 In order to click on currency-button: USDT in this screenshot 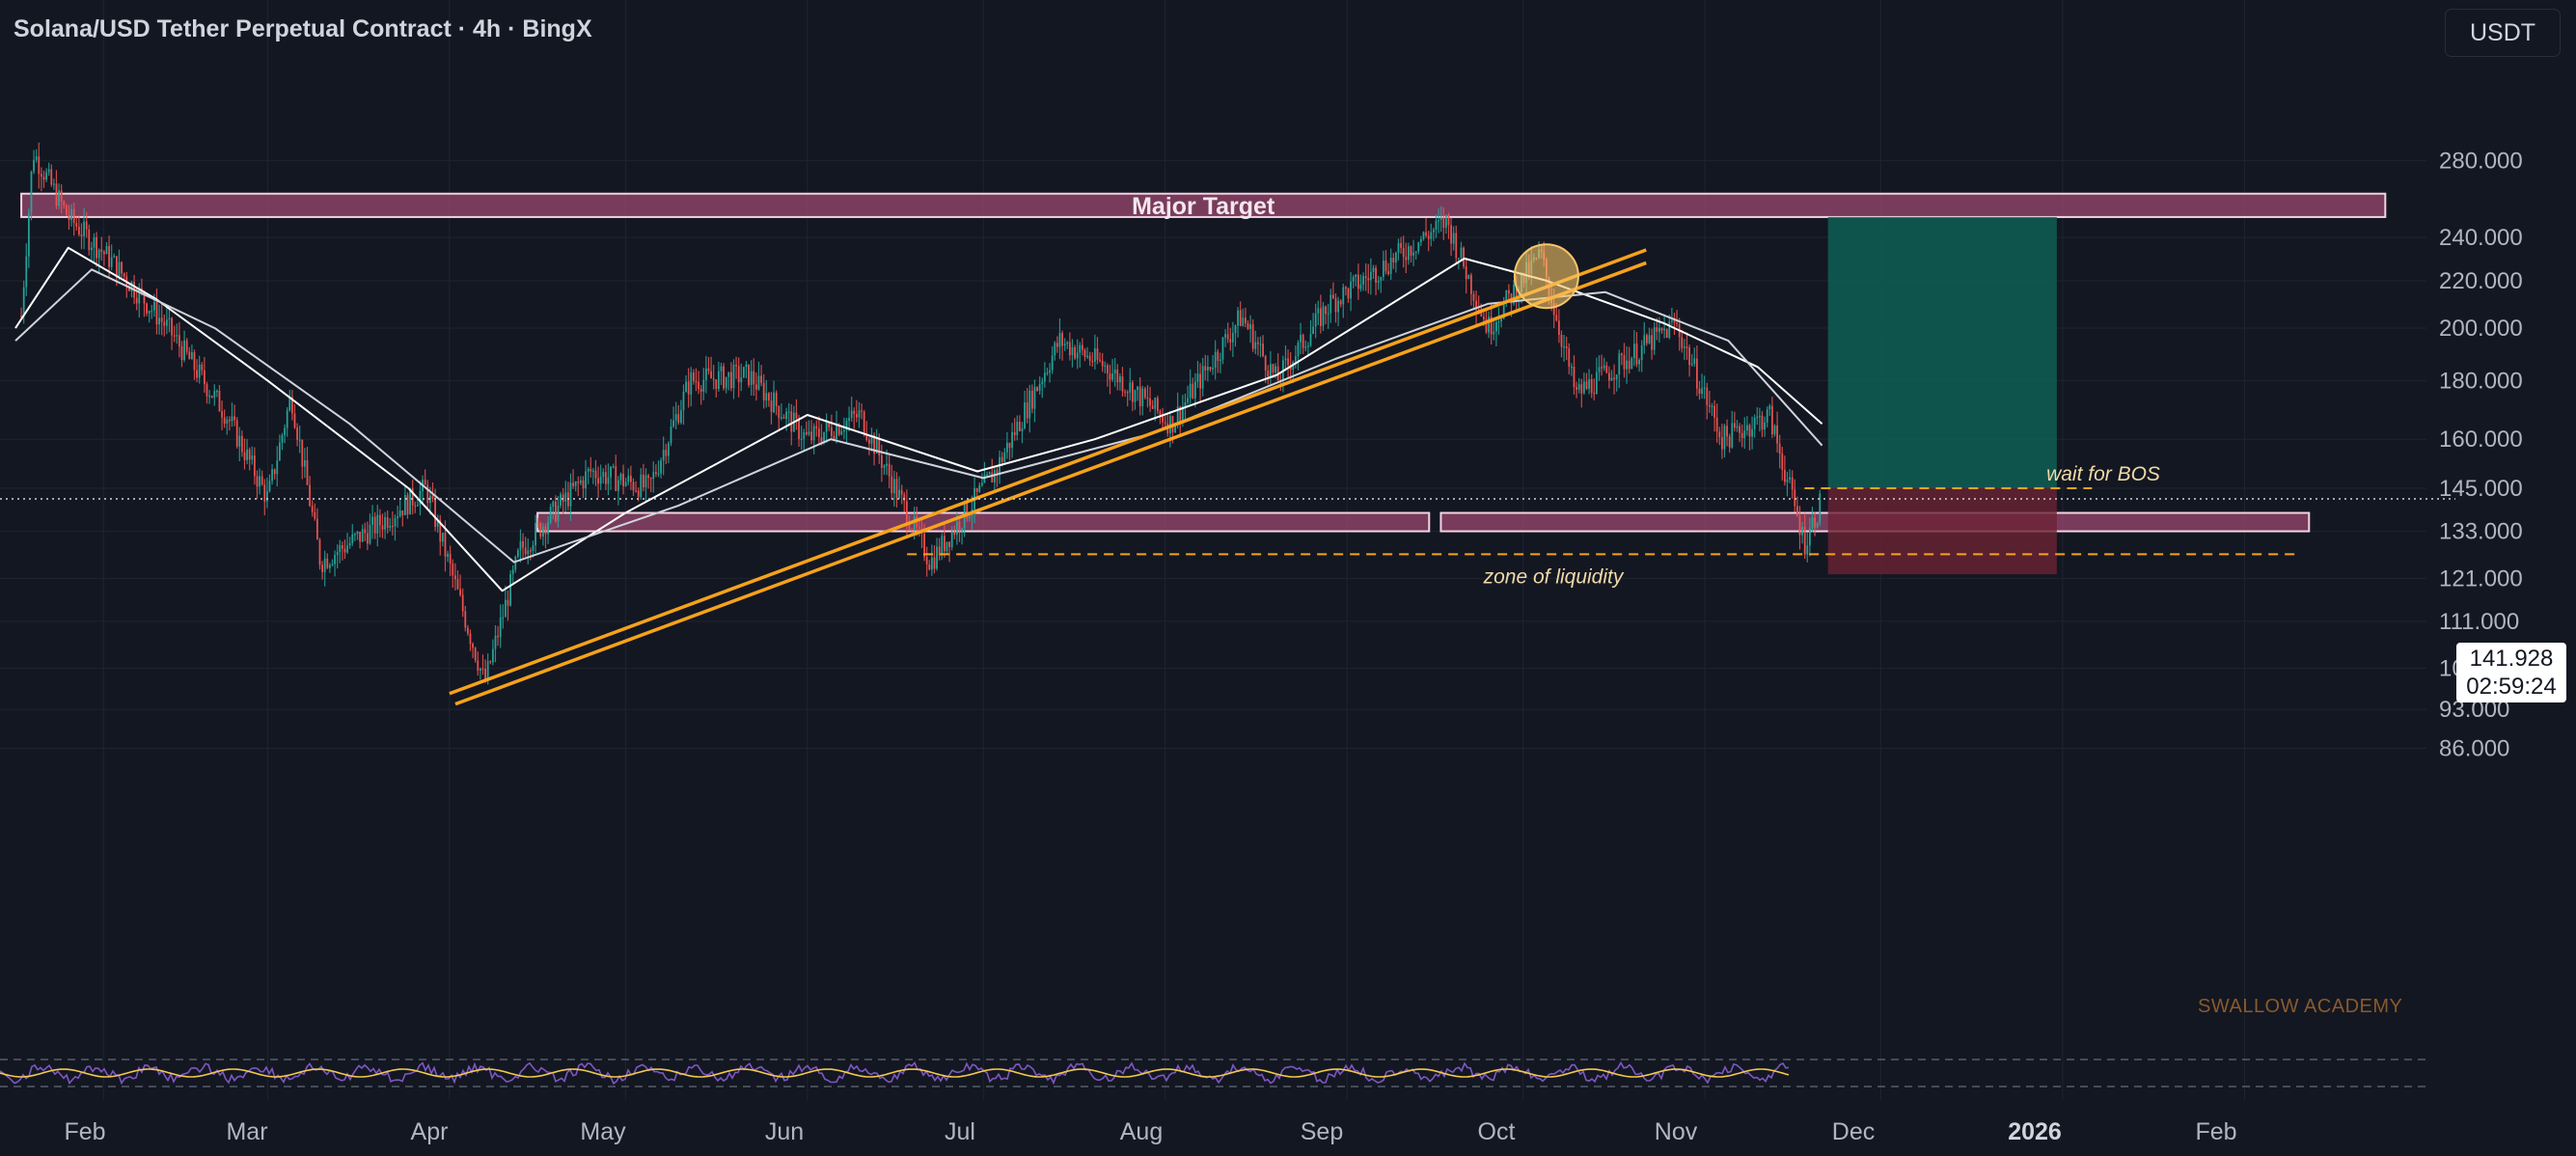, I will do `click(2503, 33)`.